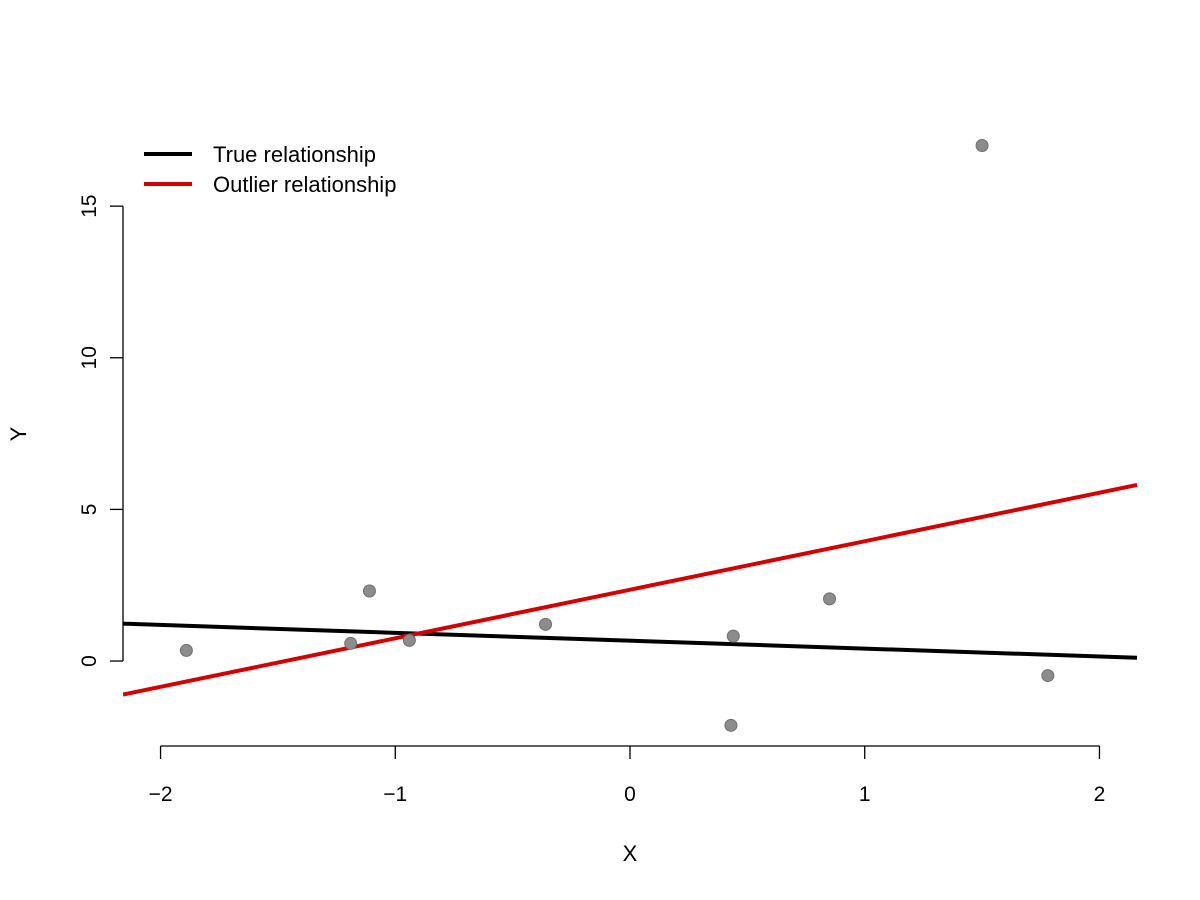 The width and height of the screenshot is (1200, 900). What do you see at coordinates (294, 154) in the screenshot?
I see `legend-label-1: True relationship` at bounding box center [294, 154].